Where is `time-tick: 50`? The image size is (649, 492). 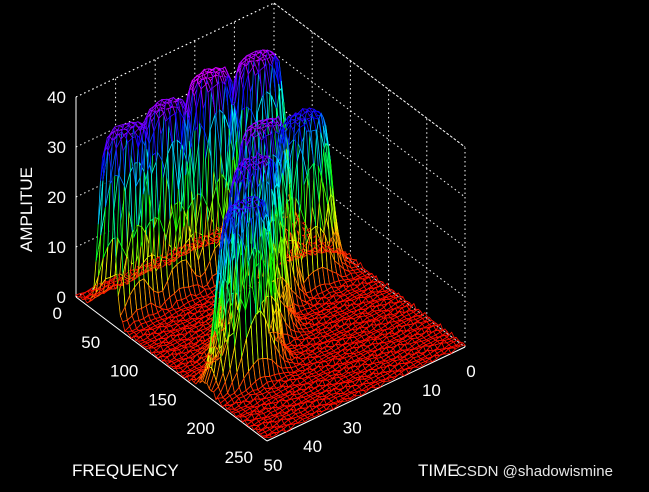
time-tick: 50 is located at coordinates (273, 465).